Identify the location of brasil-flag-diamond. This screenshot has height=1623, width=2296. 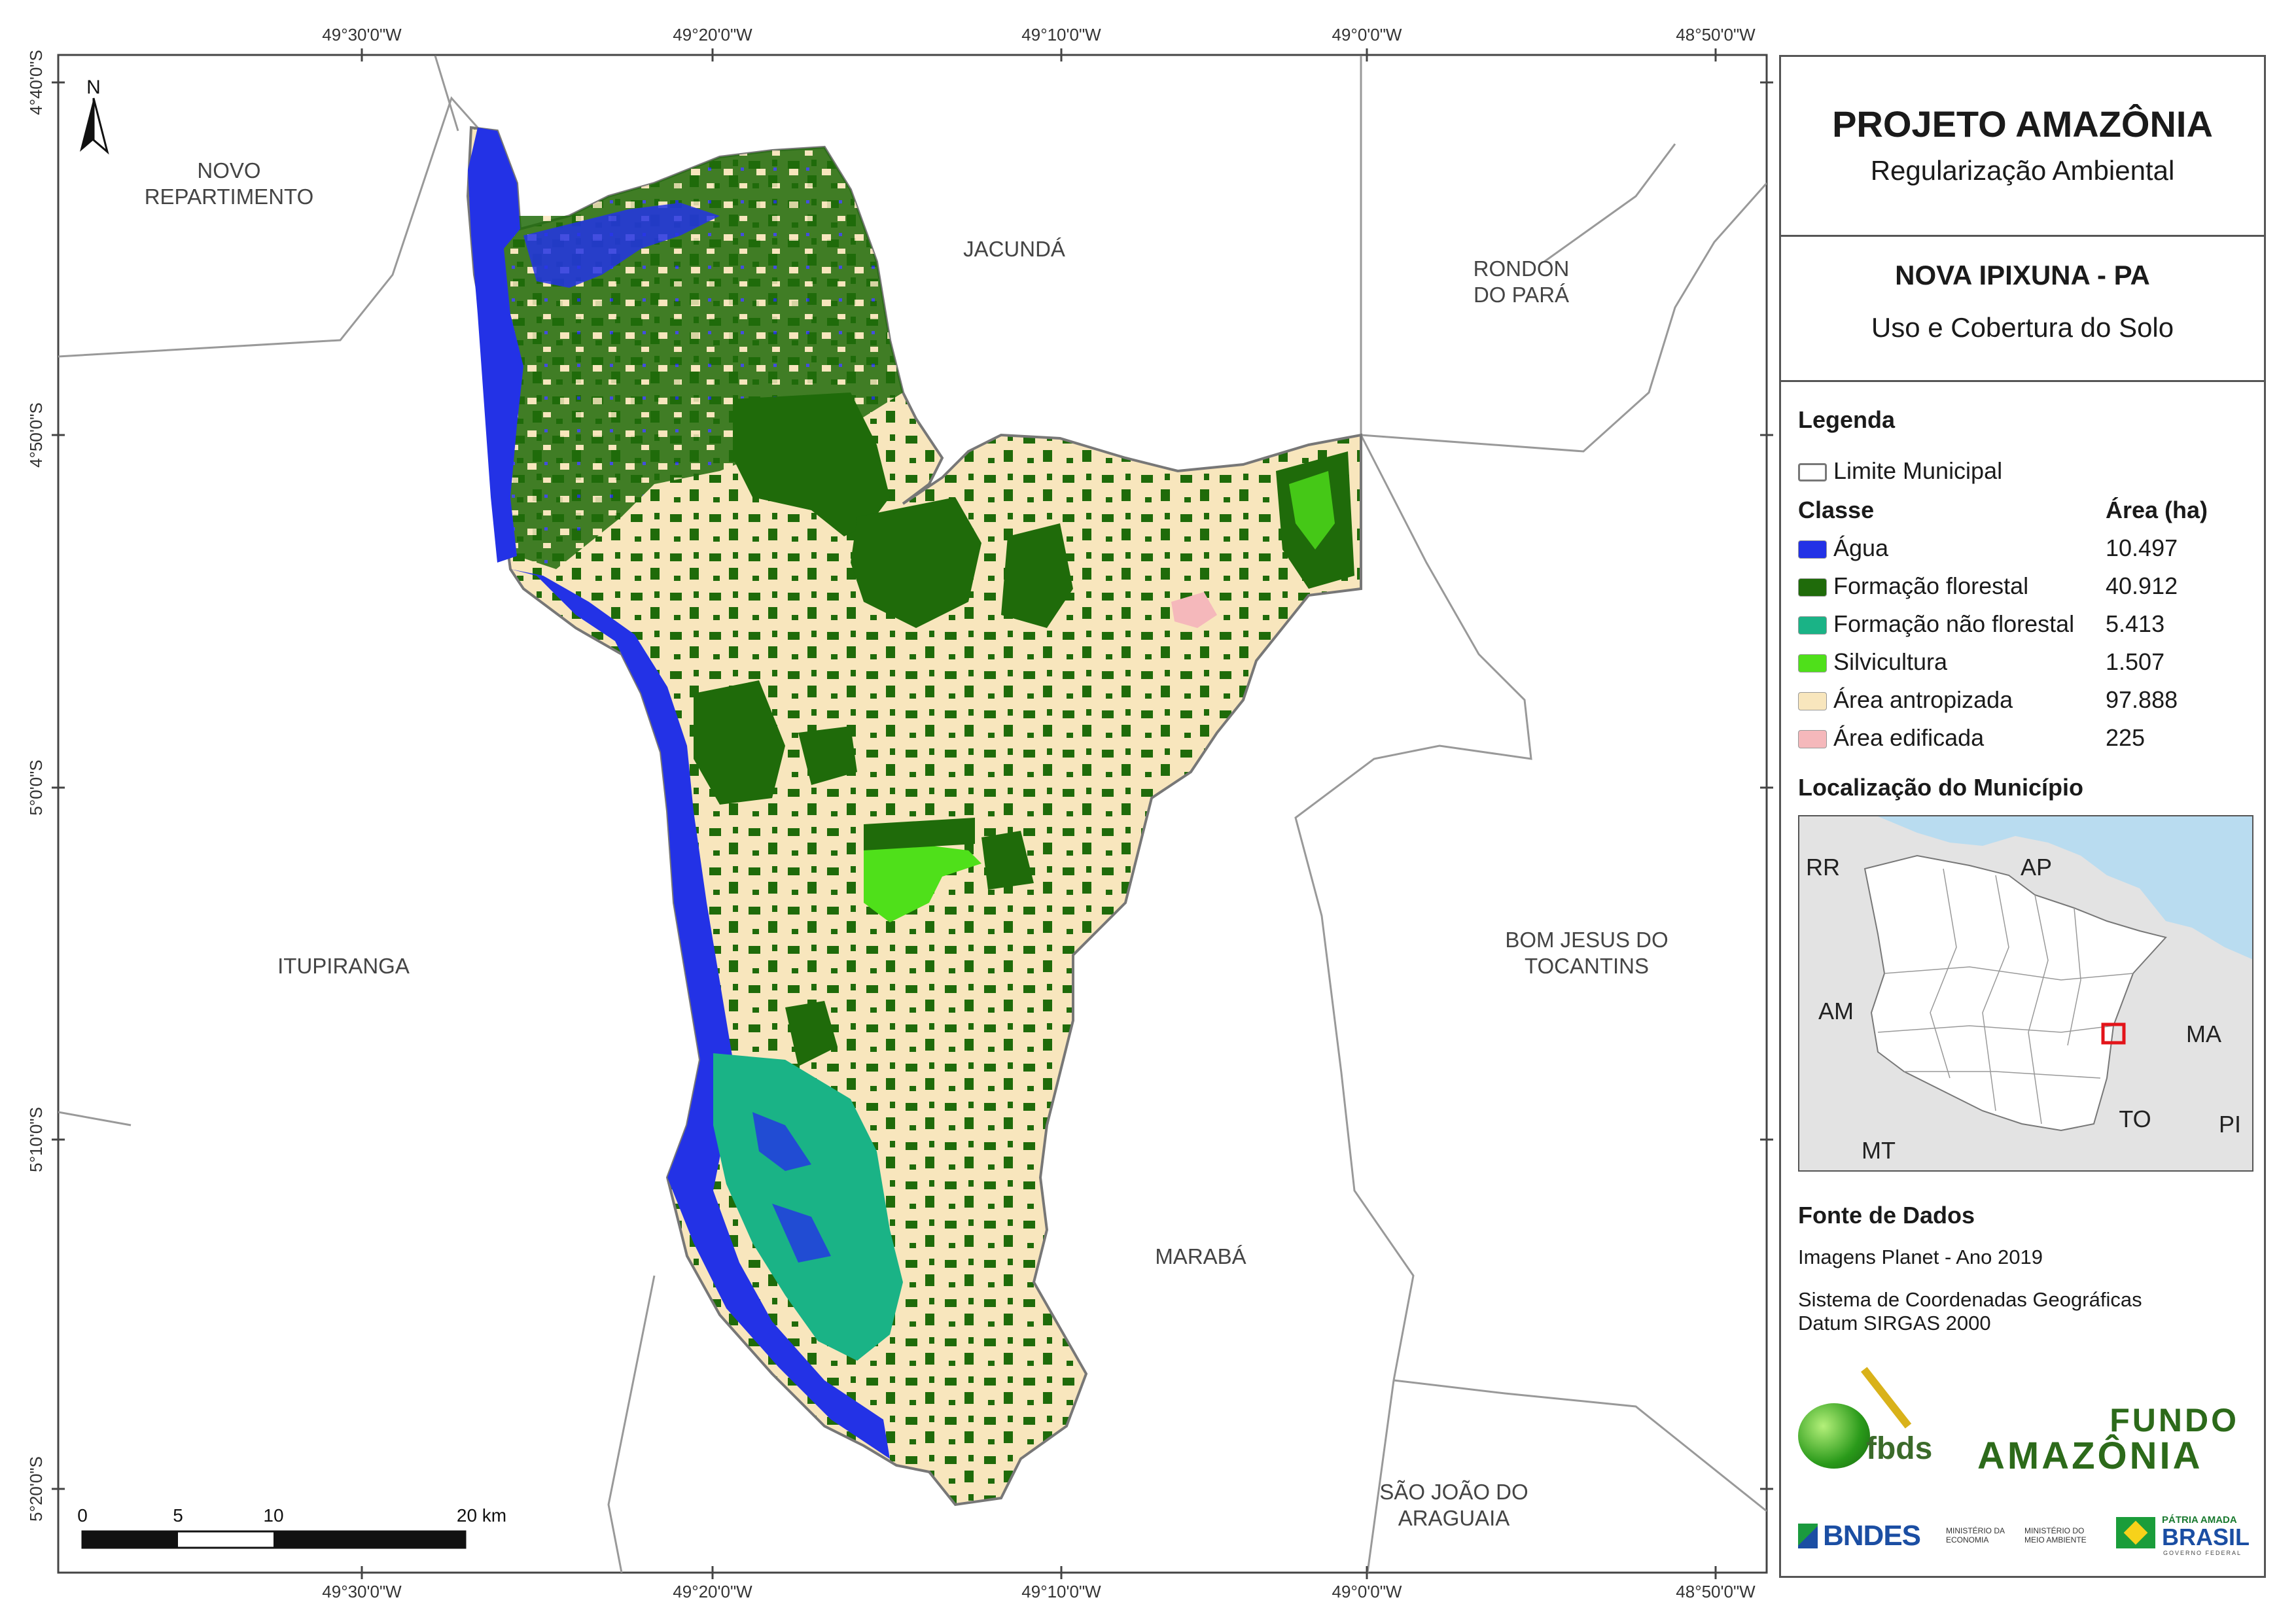
(2135, 1532).